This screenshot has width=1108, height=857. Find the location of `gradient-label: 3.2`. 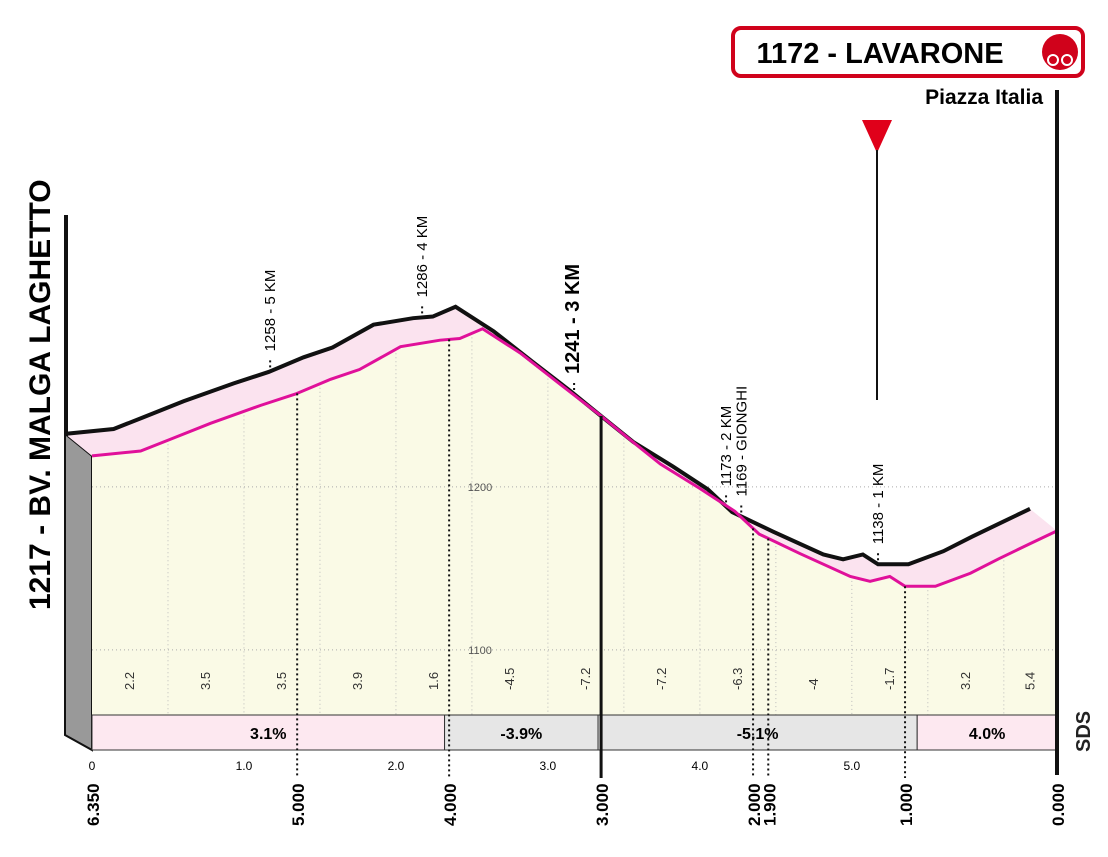

gradient-label: 3.2 is located at coordinates (965, 681).